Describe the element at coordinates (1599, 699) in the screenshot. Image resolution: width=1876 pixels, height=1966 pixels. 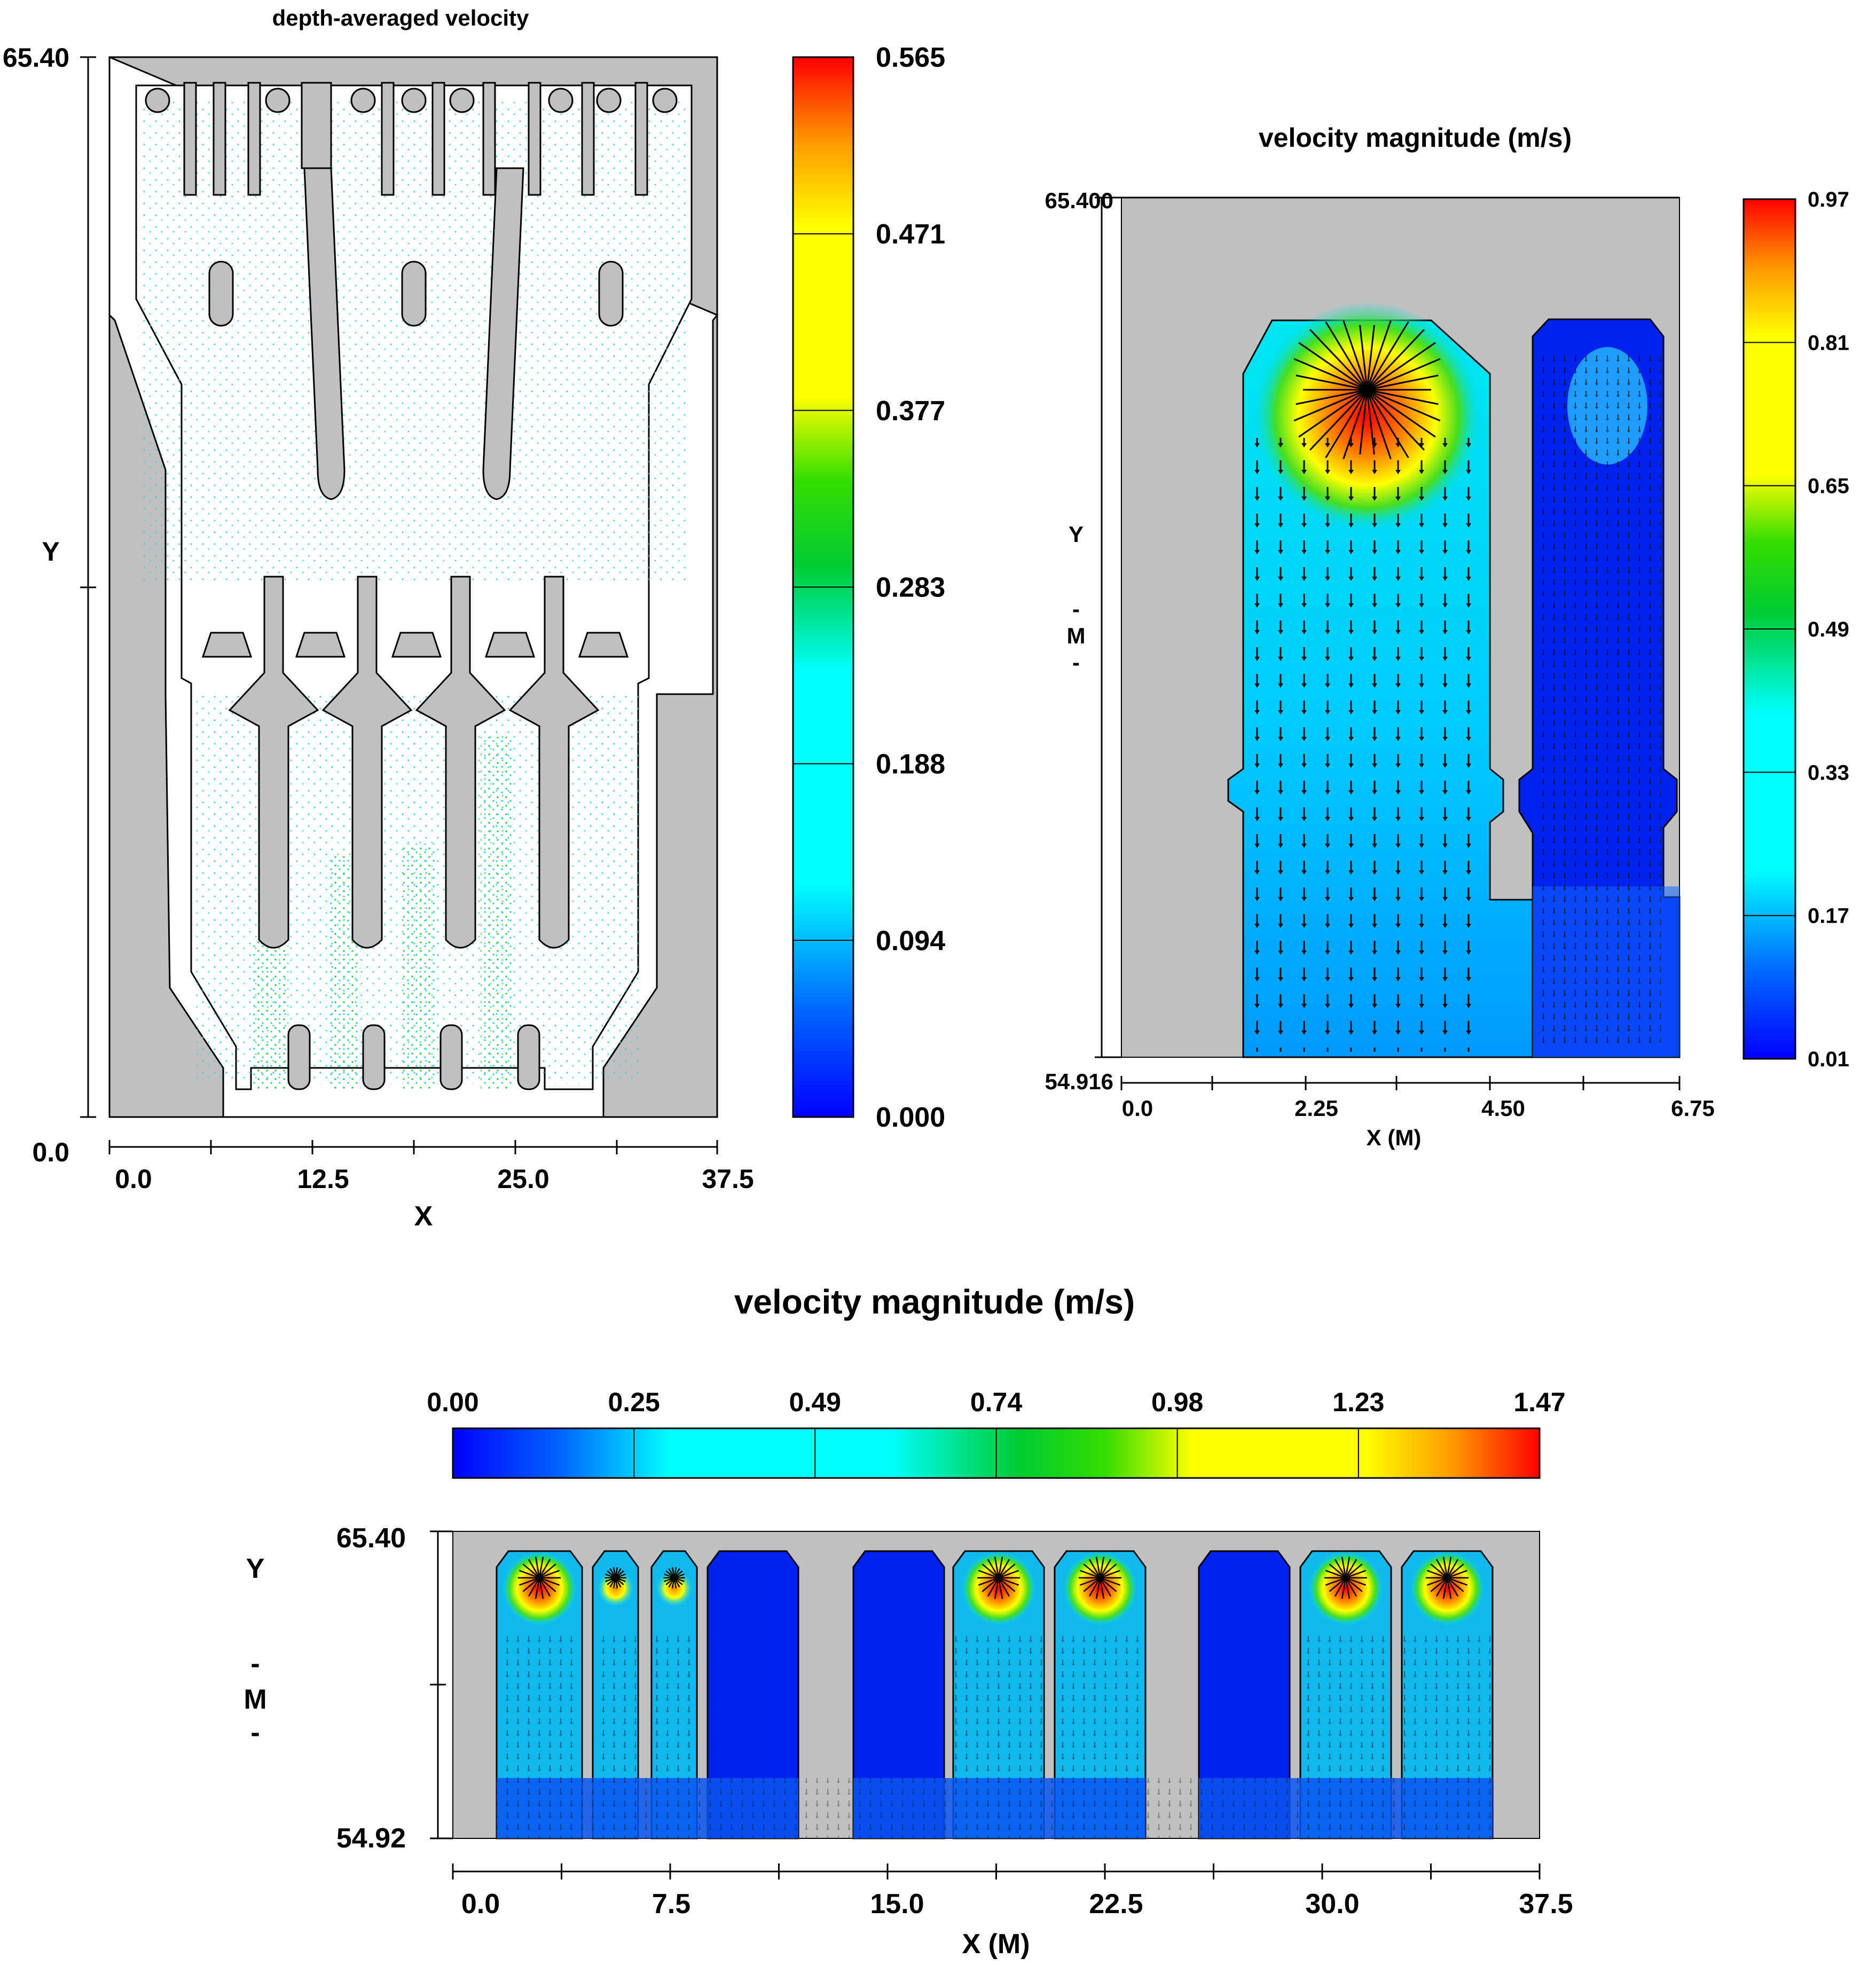
I see `velocity-vectors-right` at that location.